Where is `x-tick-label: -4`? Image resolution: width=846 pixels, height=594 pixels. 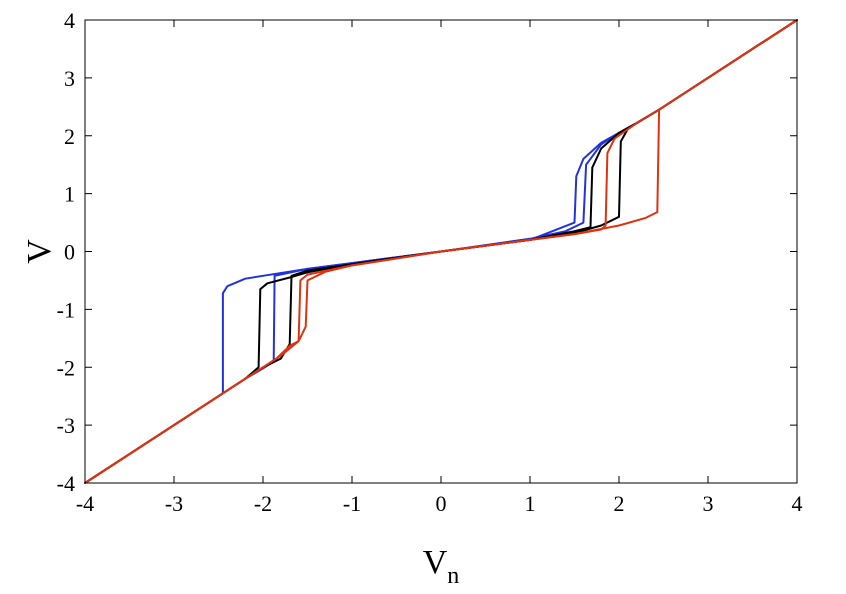
x-tick-label: -4 is located at coordinates (85, 503).